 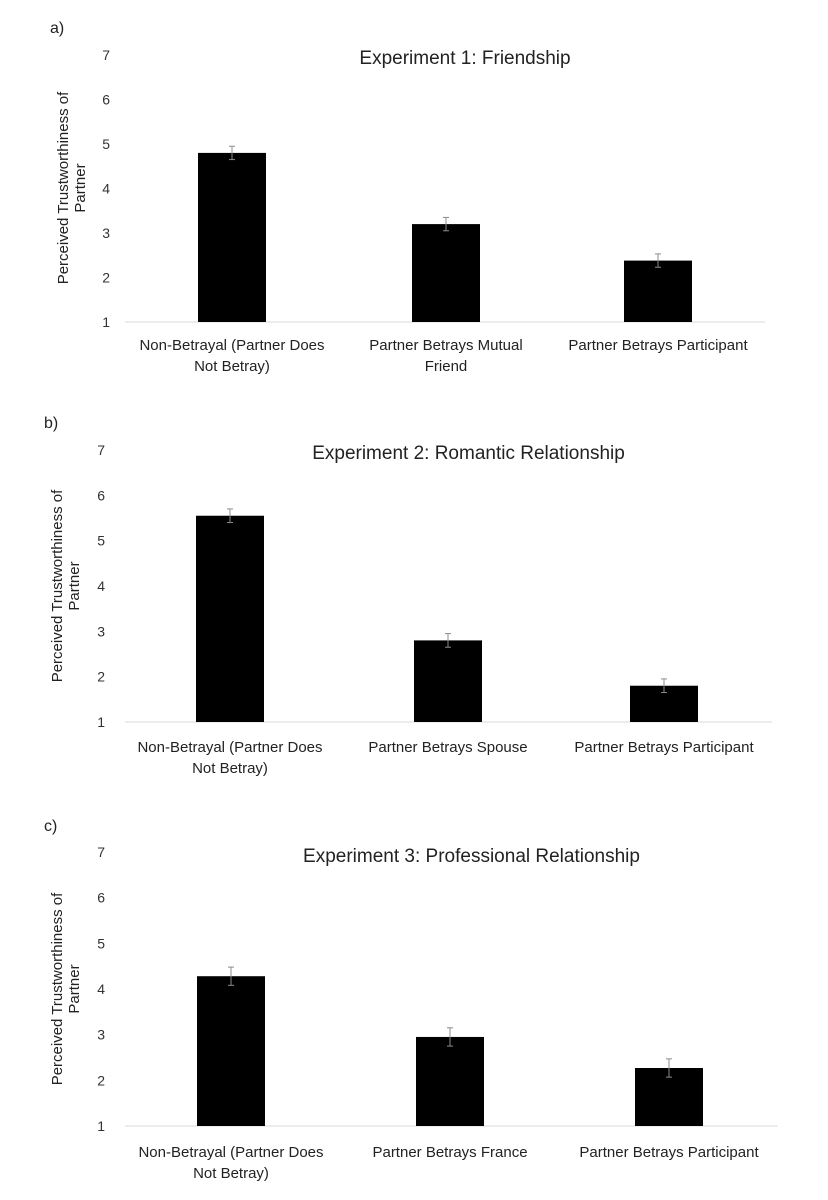 I want to click on chart-title: Experiment 1: Friendship, so click(x=464, y=58).